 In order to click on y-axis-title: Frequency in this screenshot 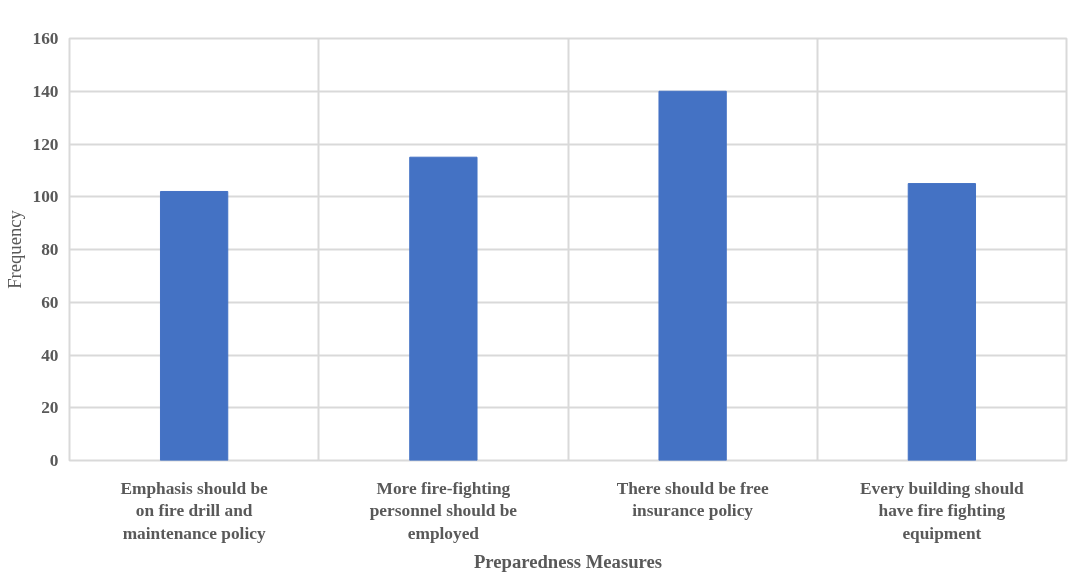, I will do `click(14, 249)`.